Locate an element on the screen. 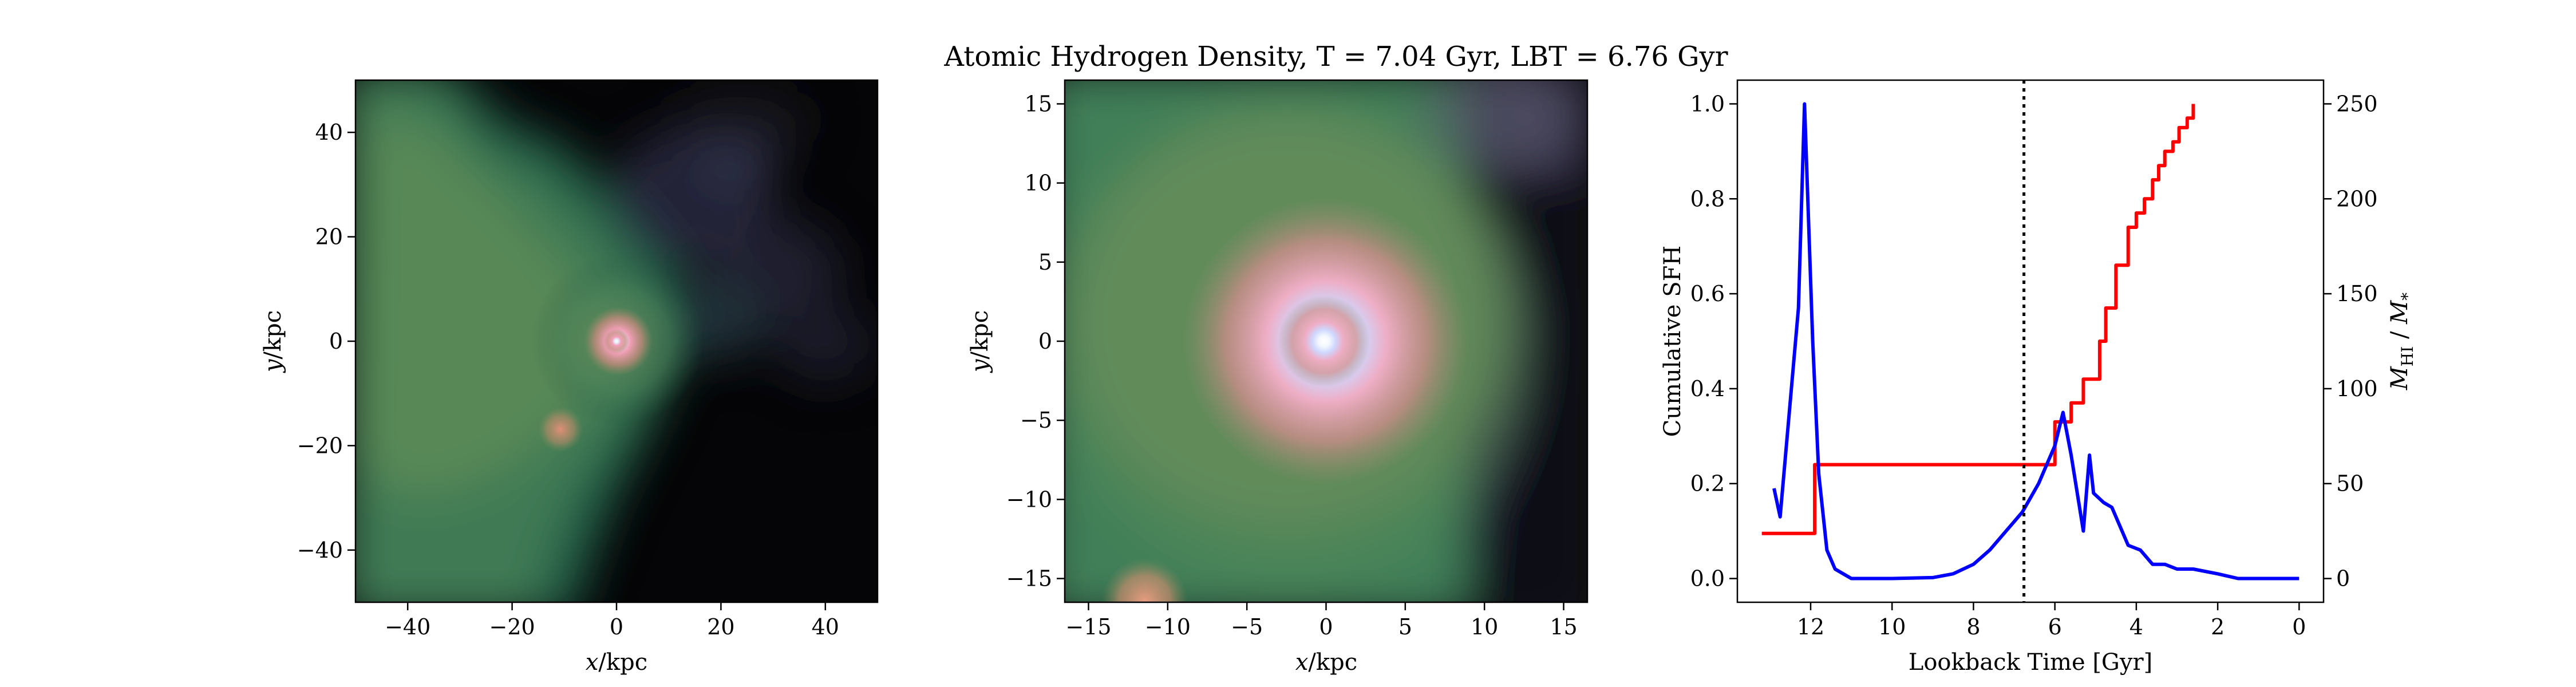 This screenshot has width=2576, height=687. y-tick-label: 20 is located at coordinates (329, 237).